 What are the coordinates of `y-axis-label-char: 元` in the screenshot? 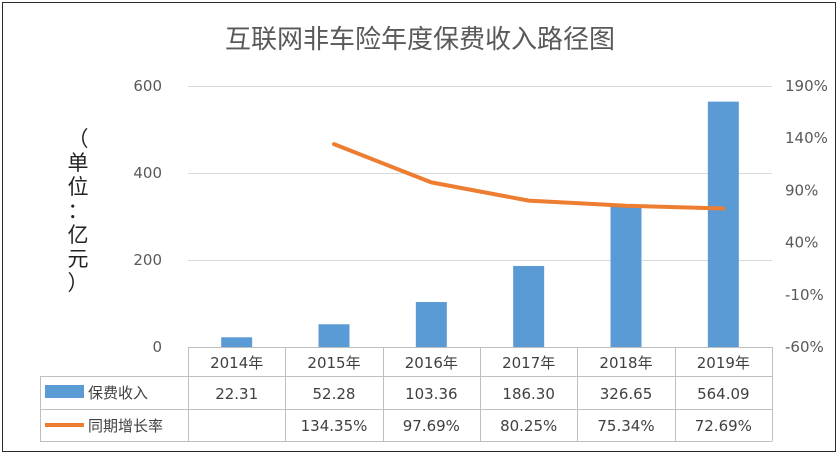 It's located at (78, 259).